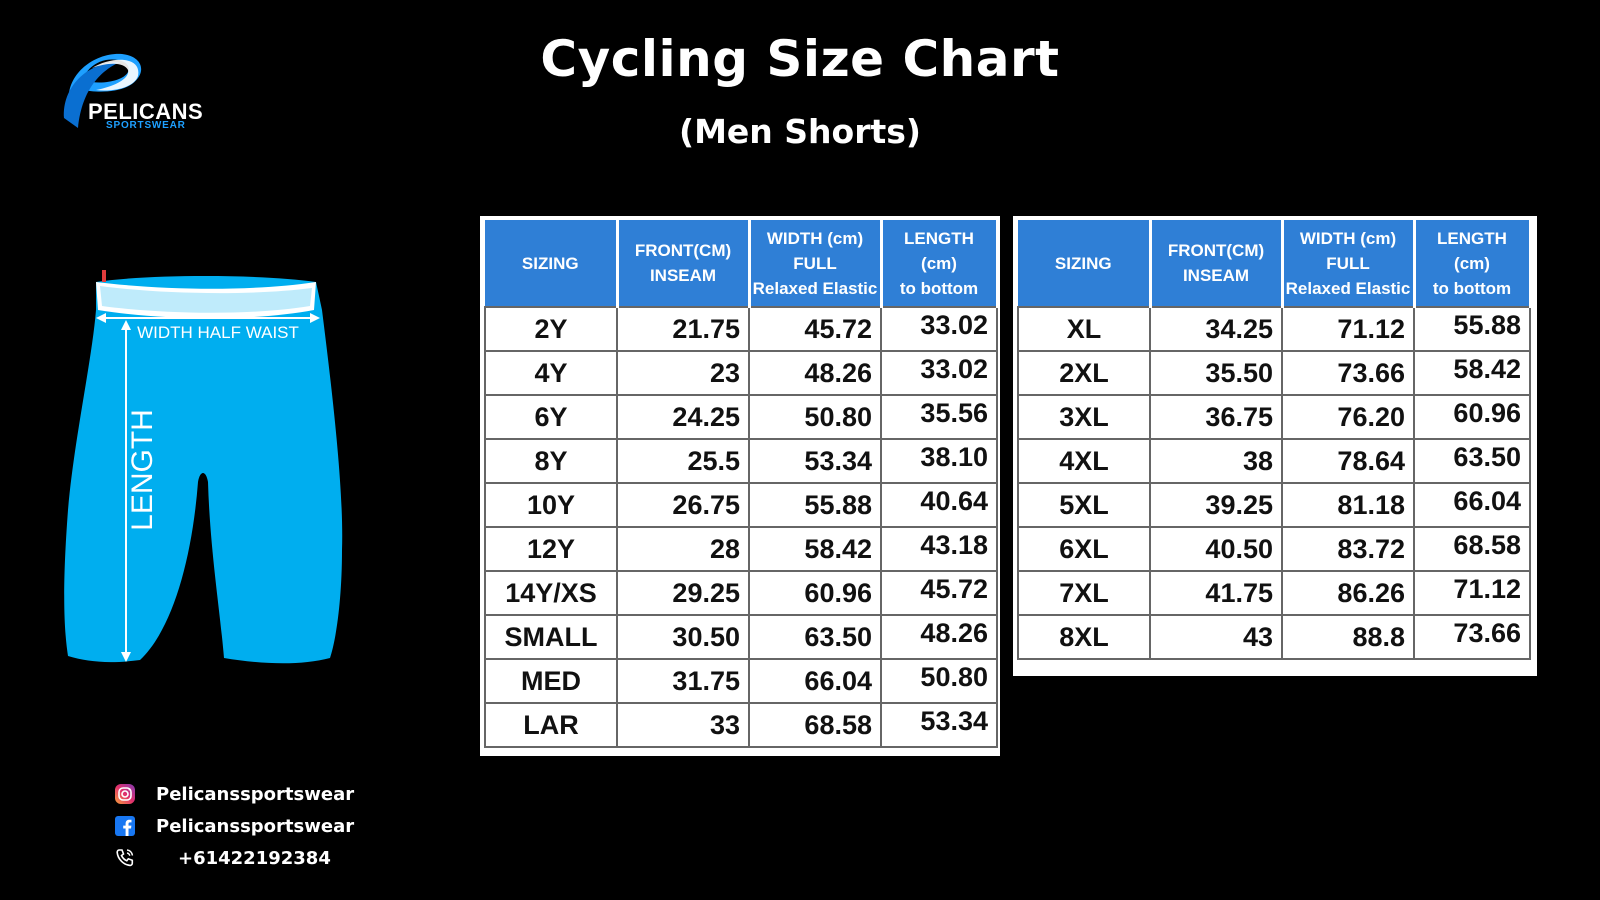  I want to click on shorts-body, so click(203, 470).